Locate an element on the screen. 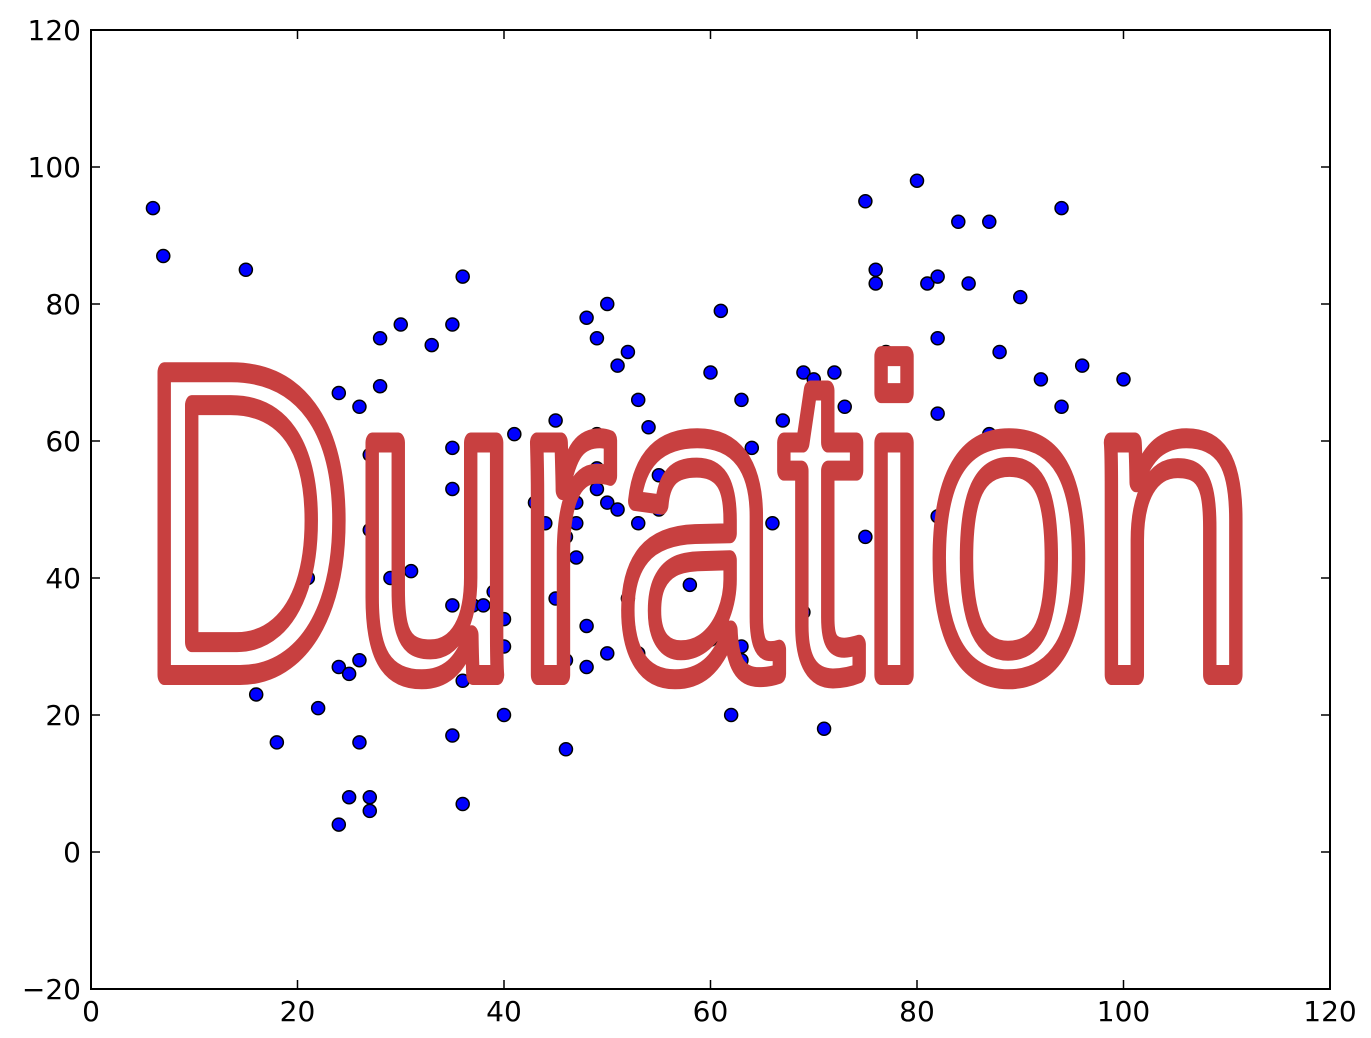  x-tick-label: 0 is located at coordinates (91, 1011).